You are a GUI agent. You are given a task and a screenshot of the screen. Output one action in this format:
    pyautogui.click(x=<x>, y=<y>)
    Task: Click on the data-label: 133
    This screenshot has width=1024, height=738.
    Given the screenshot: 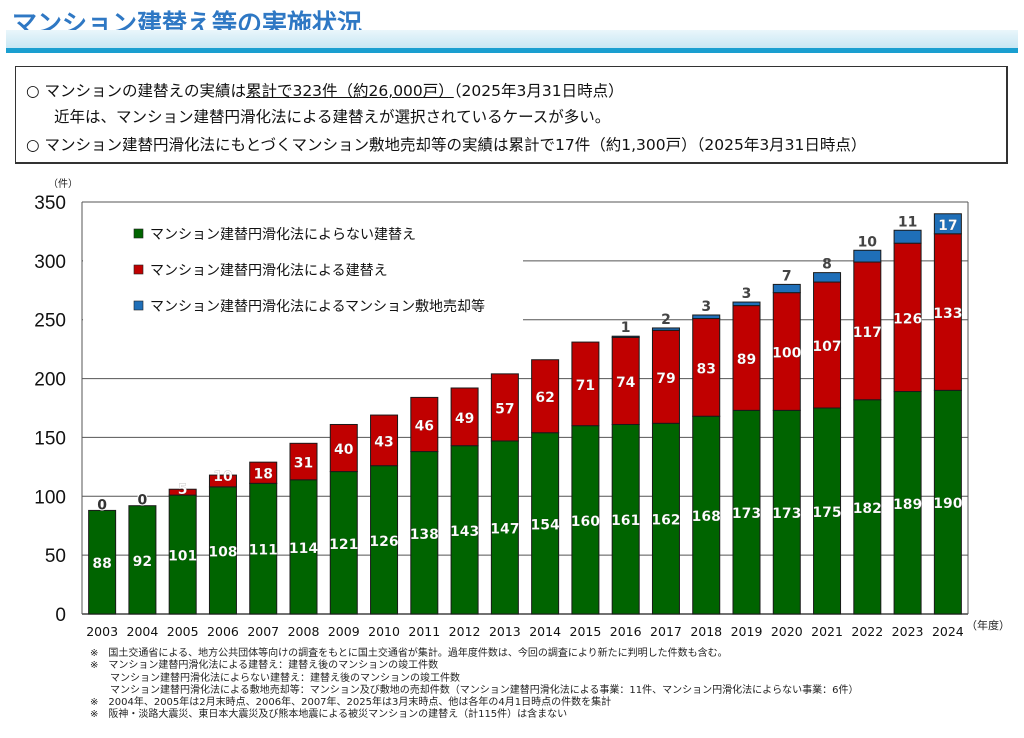 What is the action you would take?
    pyautogui.click(x=947, y=314)
    